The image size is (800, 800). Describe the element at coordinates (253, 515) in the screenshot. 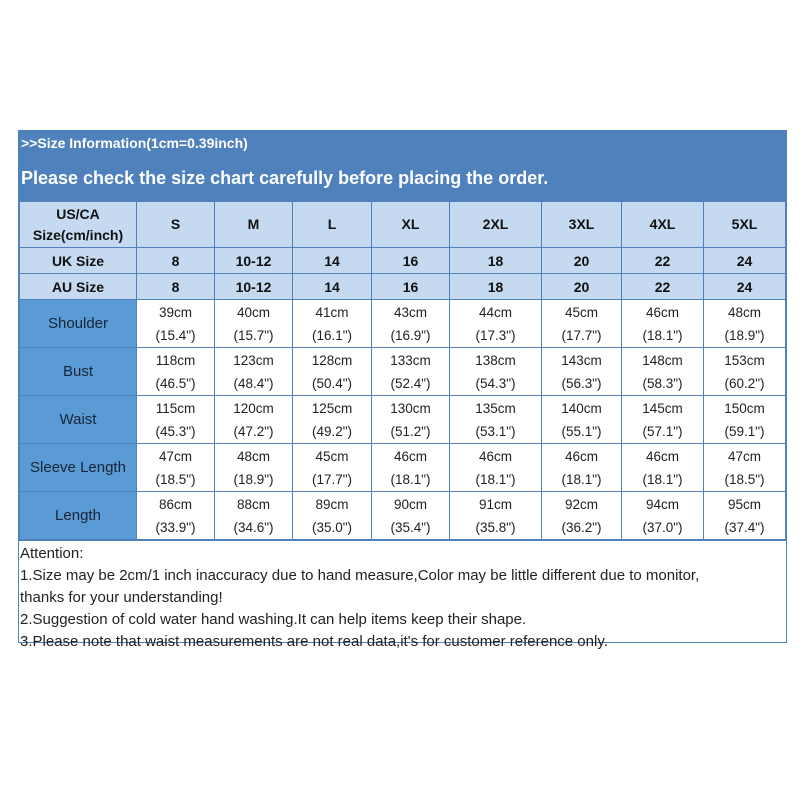

I see `measurement-cell: 88cm (34.6")` at that location.